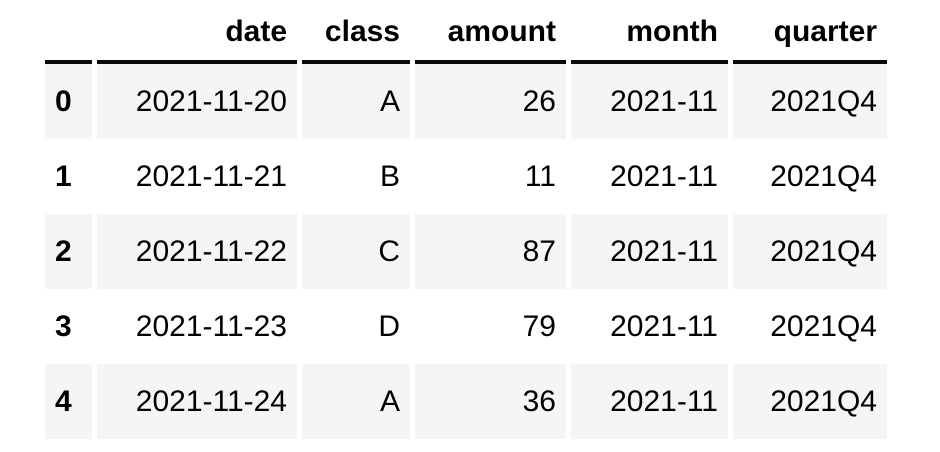  What do you see at coordinates (68, 401) in the screenshot?
I see `row-index: 4` at bounding box center [68, 401].